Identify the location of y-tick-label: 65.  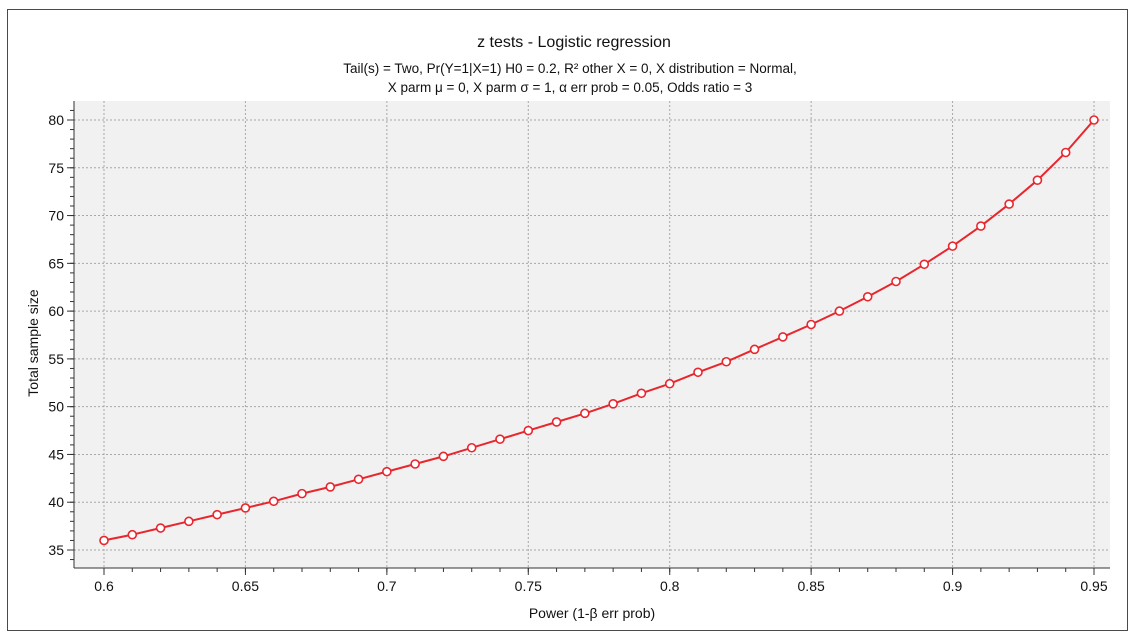
(56, 263).